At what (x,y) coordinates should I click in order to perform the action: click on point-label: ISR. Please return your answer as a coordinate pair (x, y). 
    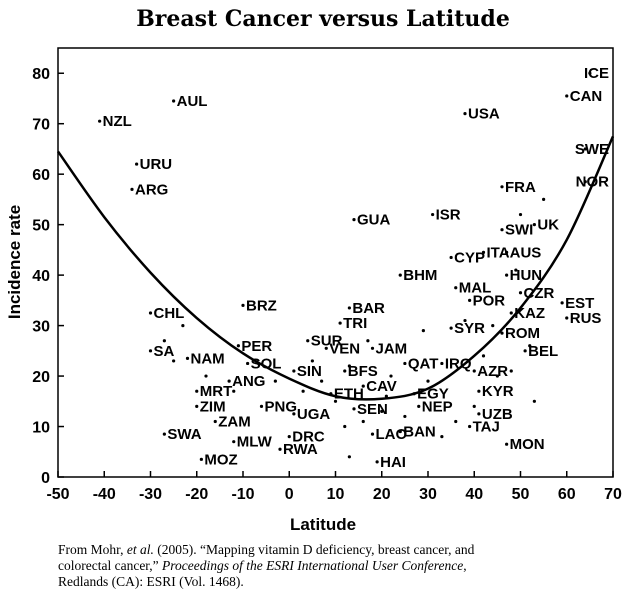
    Looking at the image, I should click on (448, 215).